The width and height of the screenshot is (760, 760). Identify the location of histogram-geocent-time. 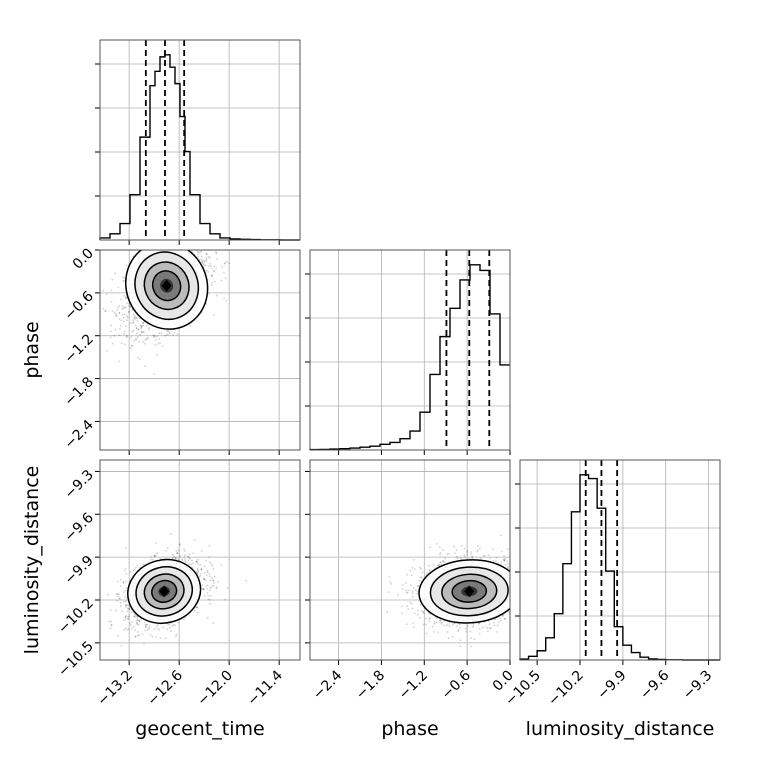
(199, 147).